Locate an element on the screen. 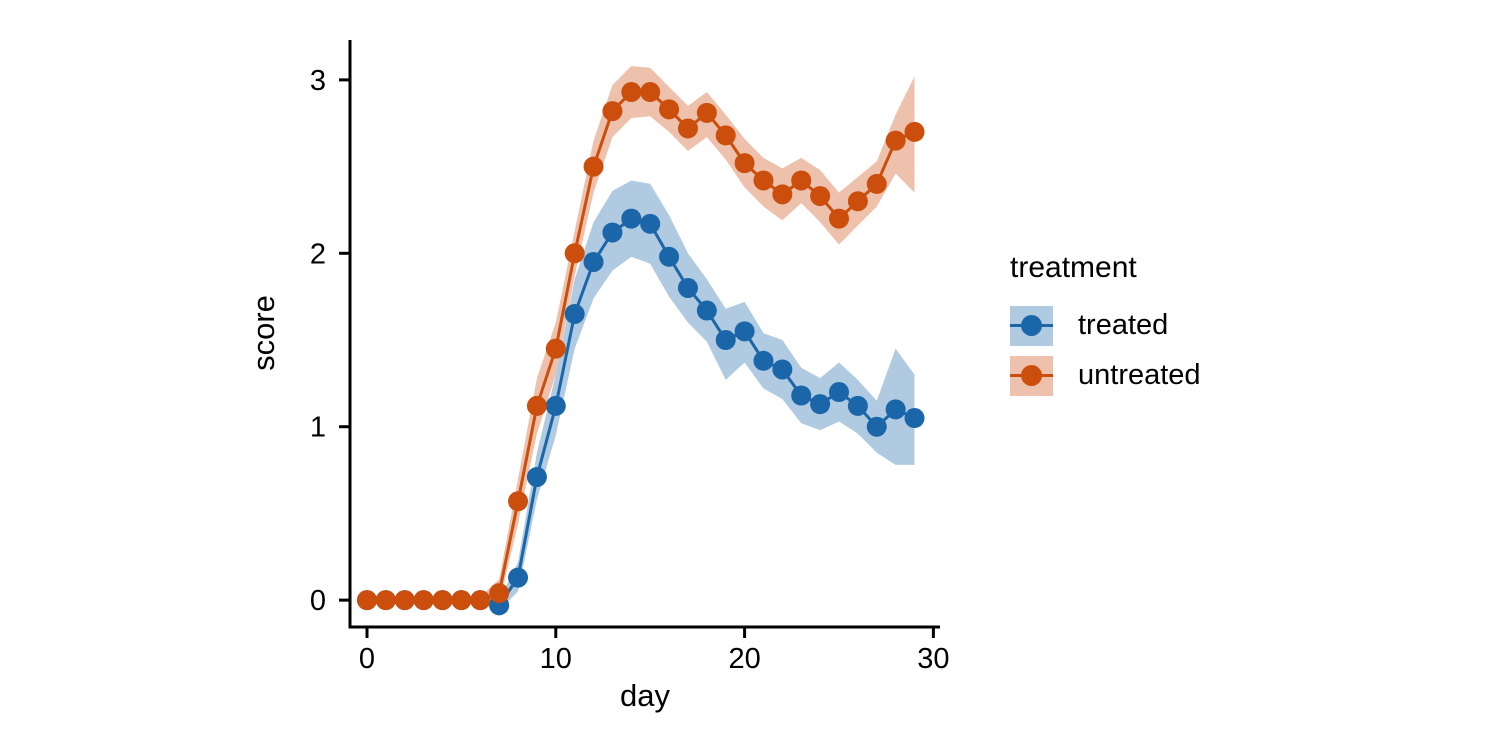 This screenshot has height=750, width=1500. legend-item-treated: treated is located at coordinates (1105, 325).